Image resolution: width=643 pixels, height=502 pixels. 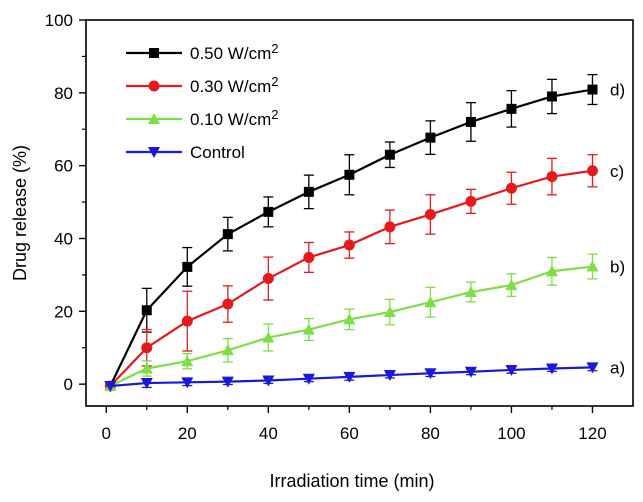 What do you see at coordinates (185, 152) in the screenshot?
I see `legend-item: Control` at bounding box center [185, 152].